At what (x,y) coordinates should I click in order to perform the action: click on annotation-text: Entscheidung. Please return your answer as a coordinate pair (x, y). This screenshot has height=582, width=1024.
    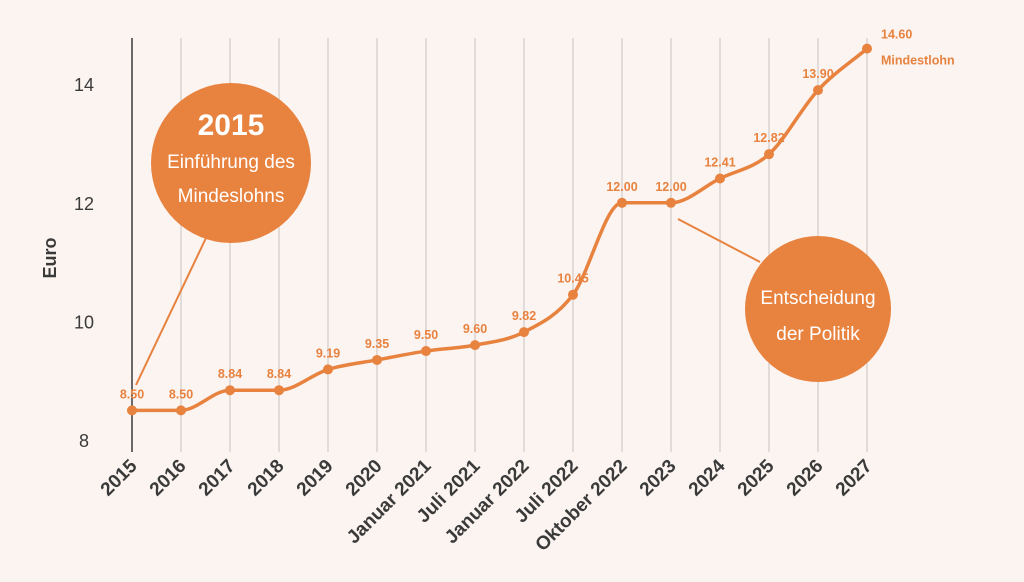
    Looking at the image, I should click on (817, 298).